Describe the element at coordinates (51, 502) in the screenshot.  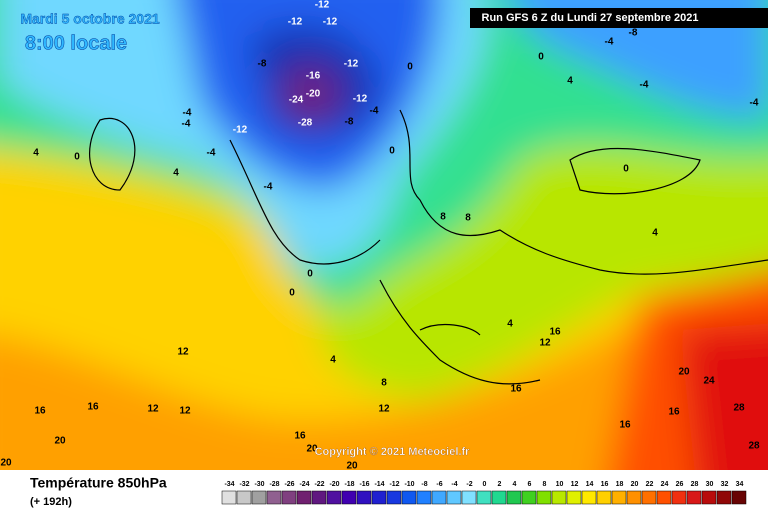
I see `footer-lead: (+ 192h)` at that location.